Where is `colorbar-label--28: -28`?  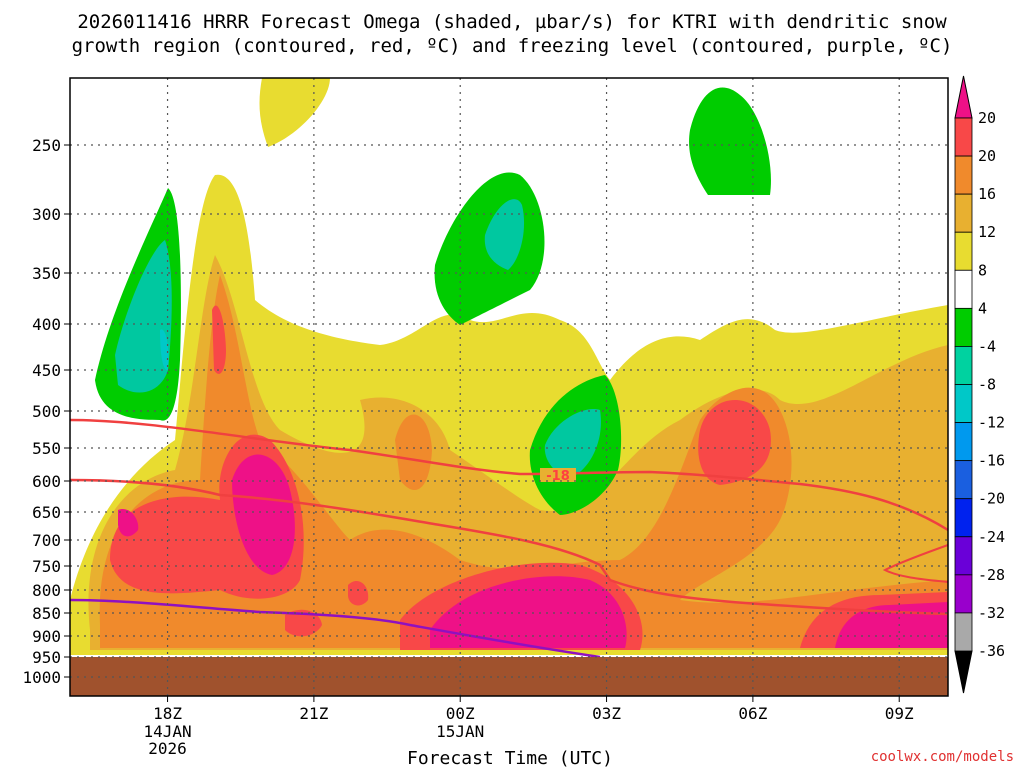 colorbar-label--28: -28 is located at coordinates (991, 575).